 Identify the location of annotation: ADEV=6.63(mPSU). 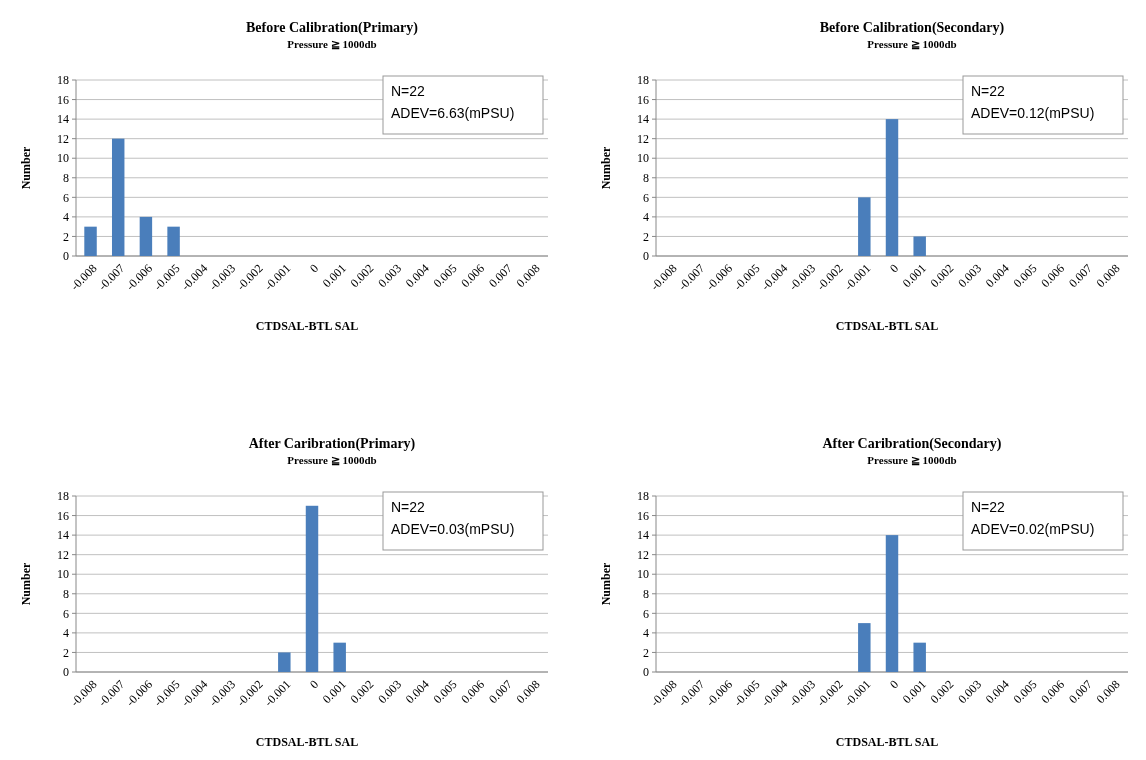
(453, 113).